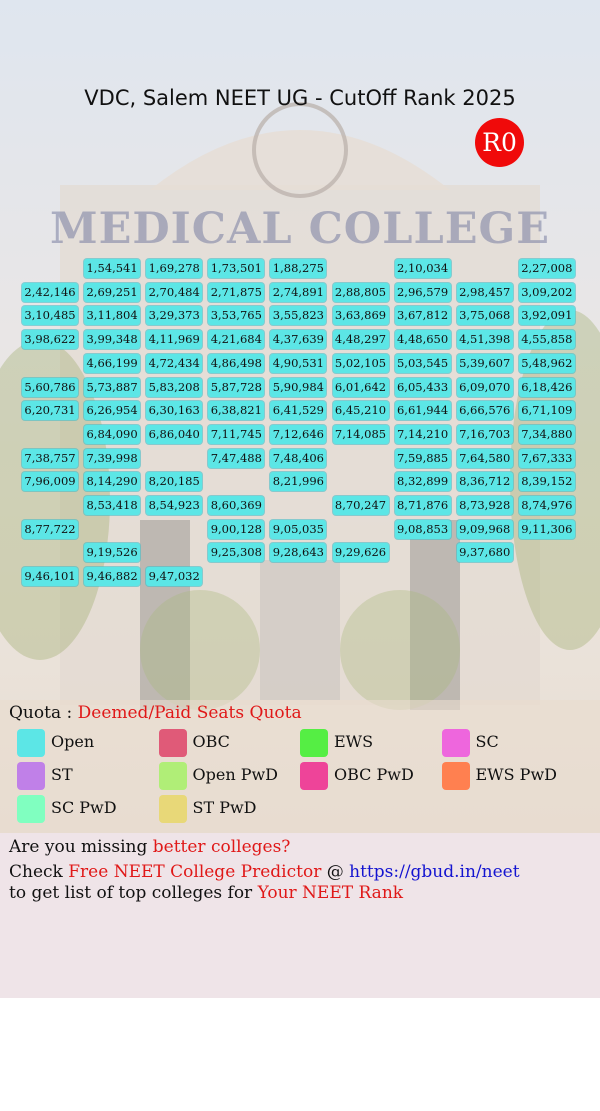 The height and width of the screenshot is (1111, 600). Describe the element at coordinates (484, 363) in the screenshot. I see `rank-cell: 5,39,607` at that location.